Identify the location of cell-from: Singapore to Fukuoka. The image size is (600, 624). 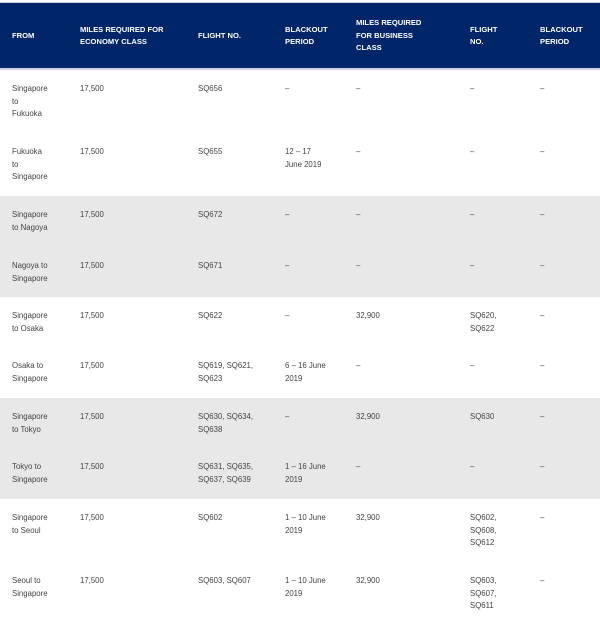
(30, 101).